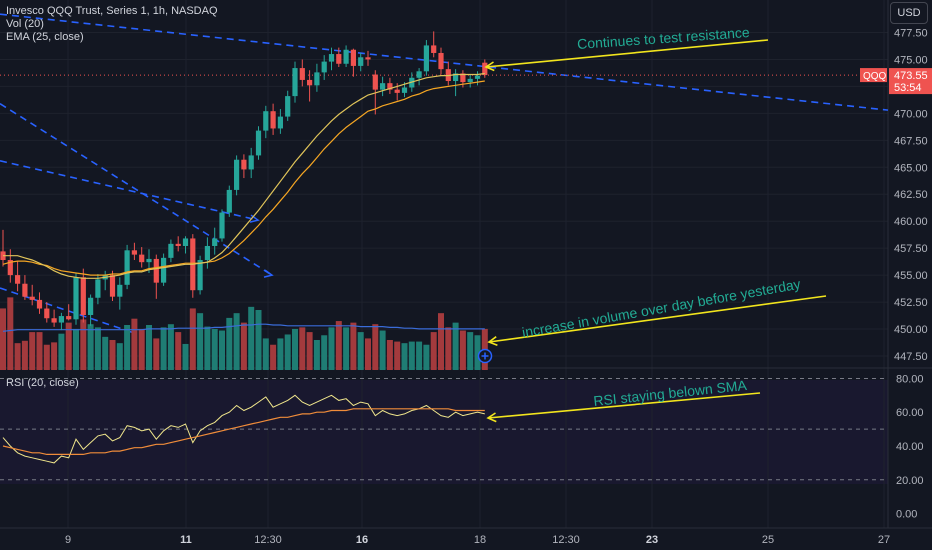 The height and width of the screenshot is (550, 932). Describe the element at coordinates (45, 37) in the screenshot. I see `indicator-ema: EMA (25, close)` at that location.